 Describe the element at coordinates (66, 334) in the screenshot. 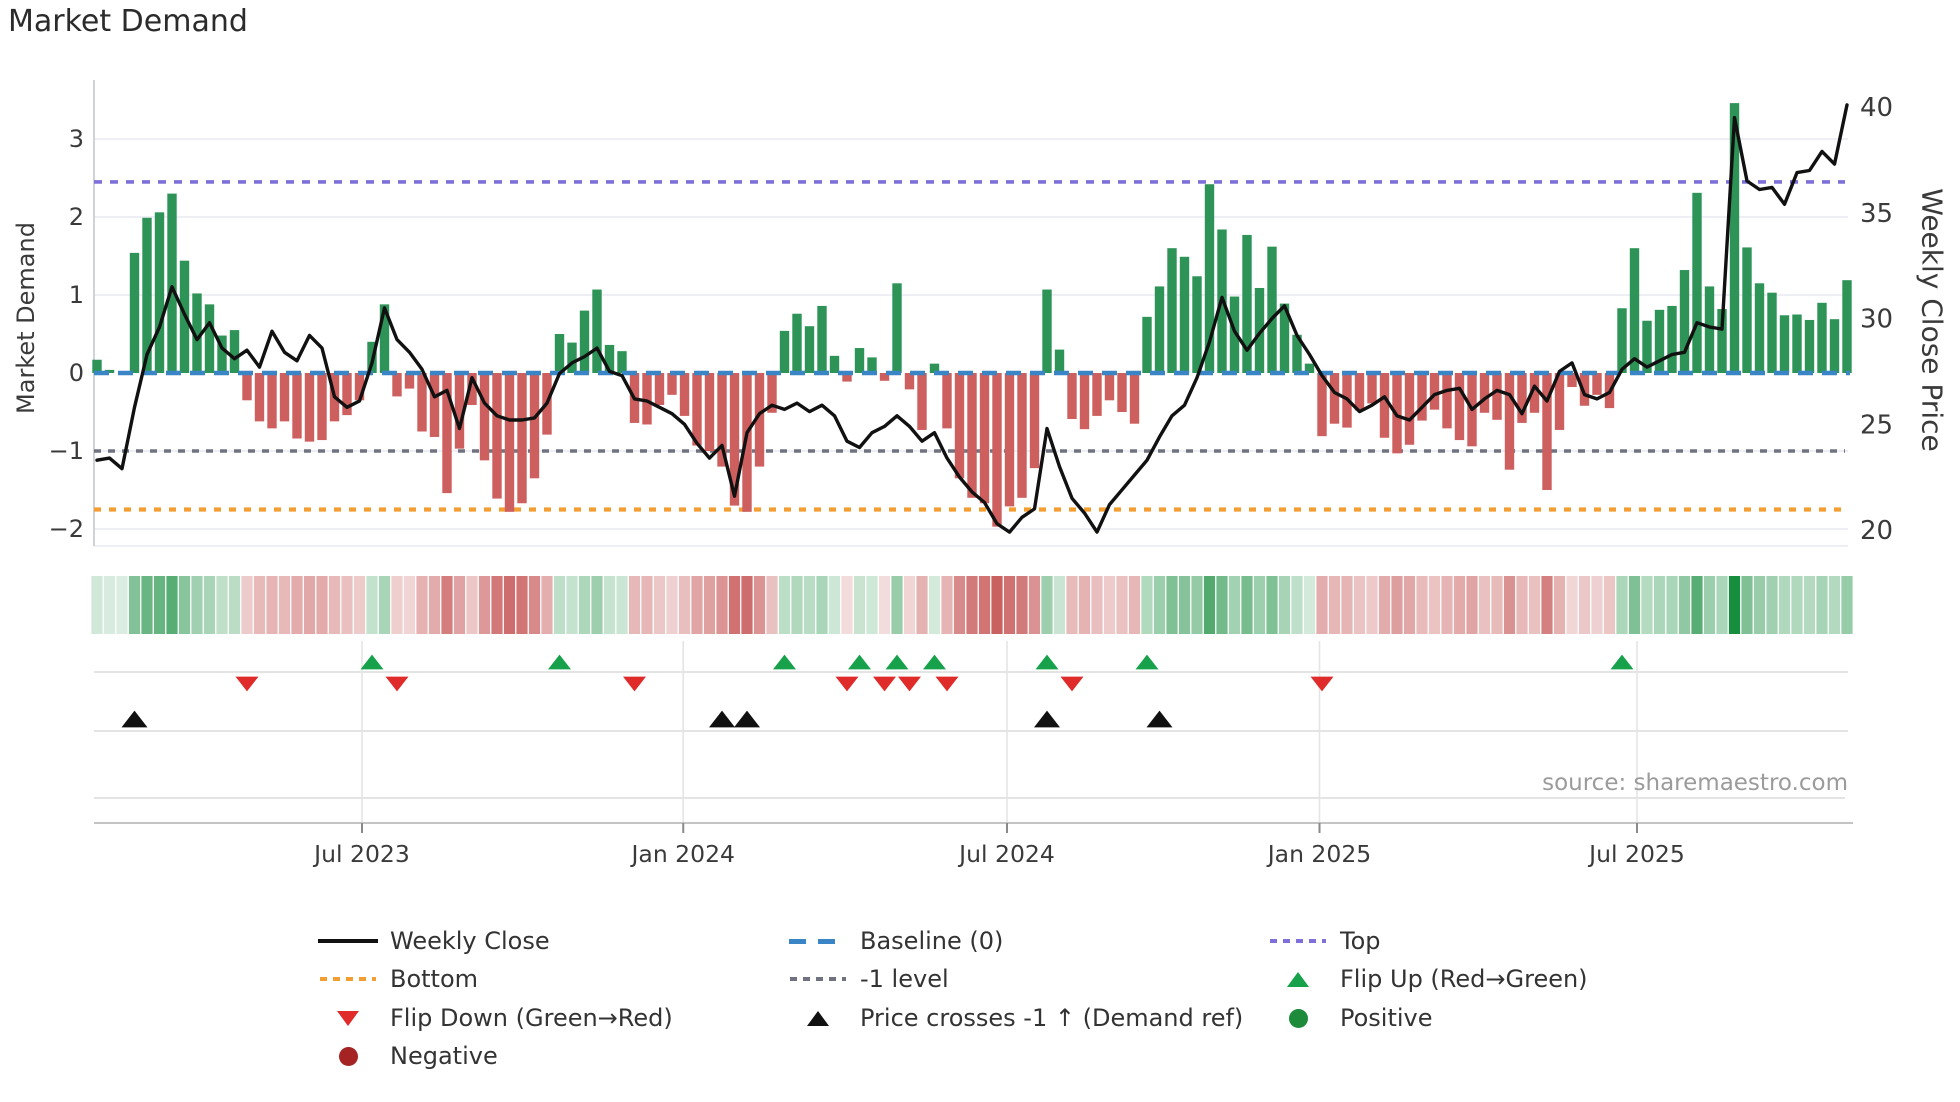

I see `y-tick-labels-left: 3 2 1 0 −1 −2` at that location.